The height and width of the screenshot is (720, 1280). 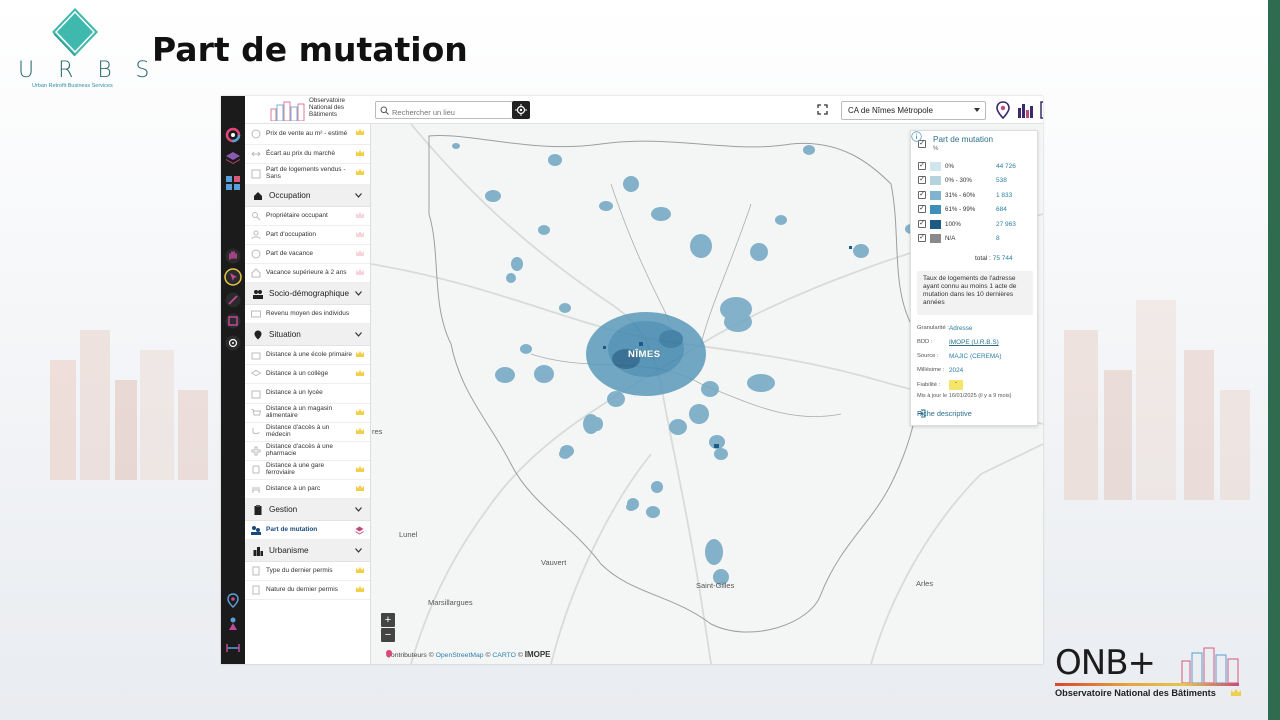 What do you see at coordinates (256, 571) in the screenshot?
I see `document-icon` at bounding box center [256, 571].